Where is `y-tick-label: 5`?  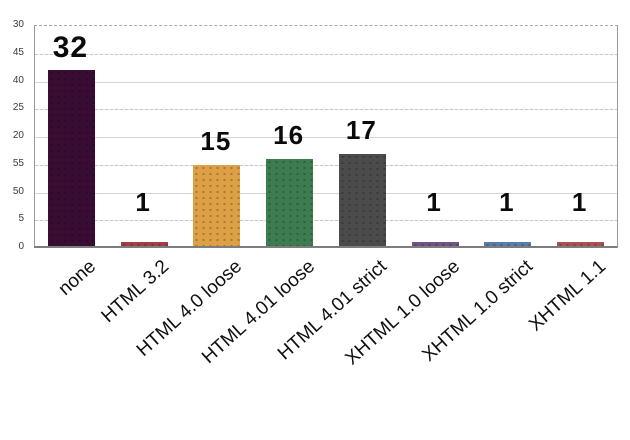 y-tick-label: 5 is located at coordinates (21, 219).